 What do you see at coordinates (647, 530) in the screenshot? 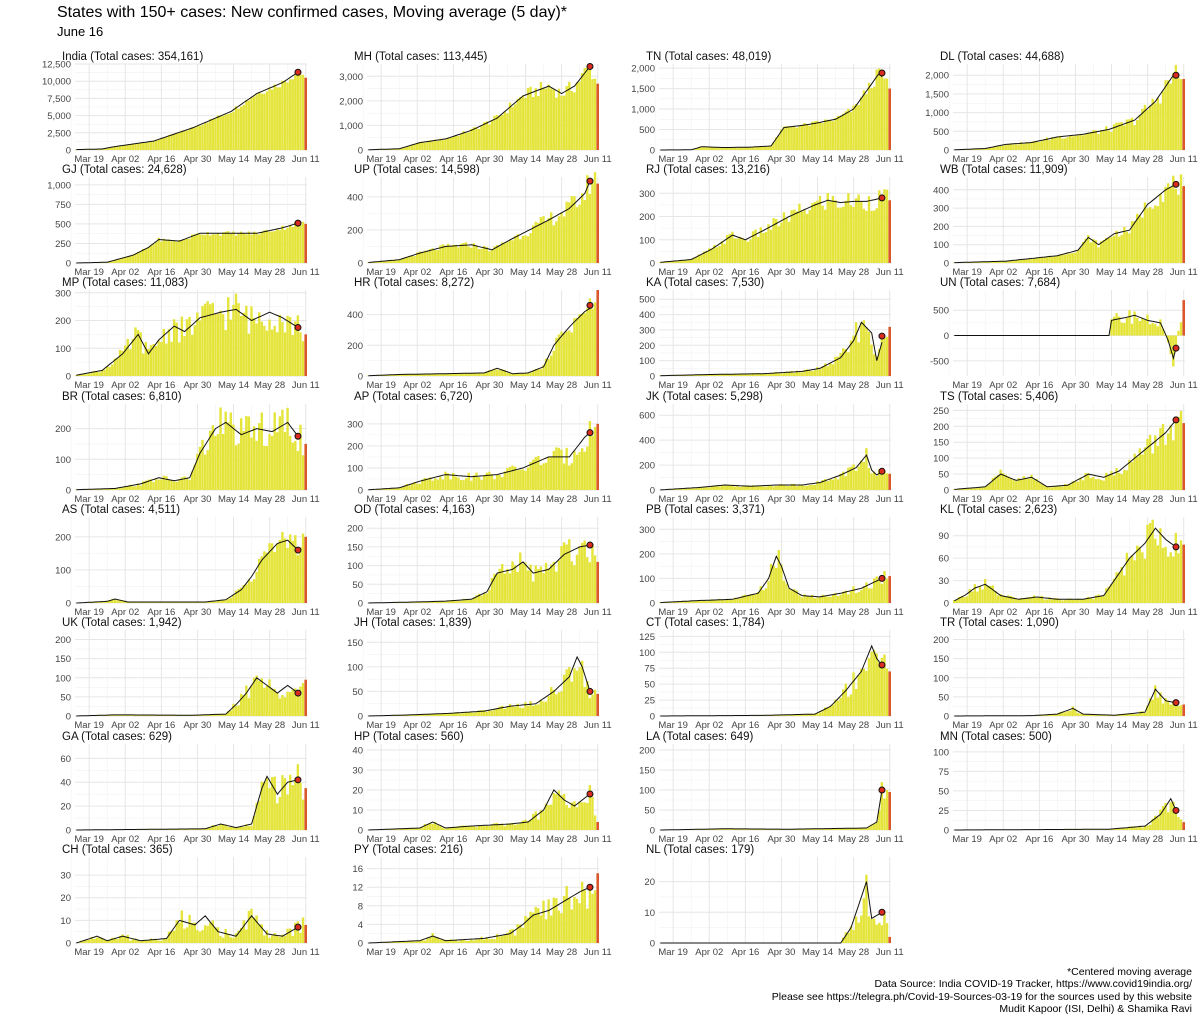
I see `y-tick-label: 300` at bounding box center [647, 530].